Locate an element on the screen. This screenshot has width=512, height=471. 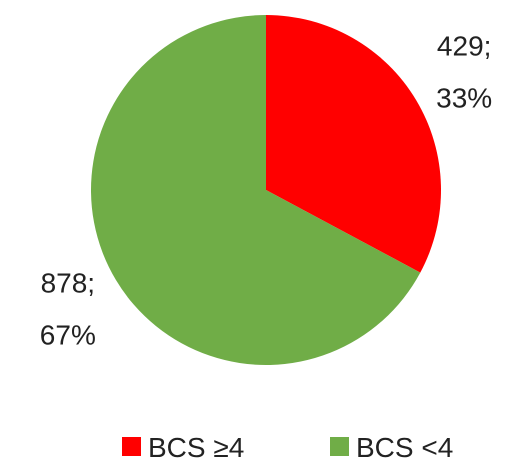
data-label: 429; 33% is located at coordinates (464, 71).